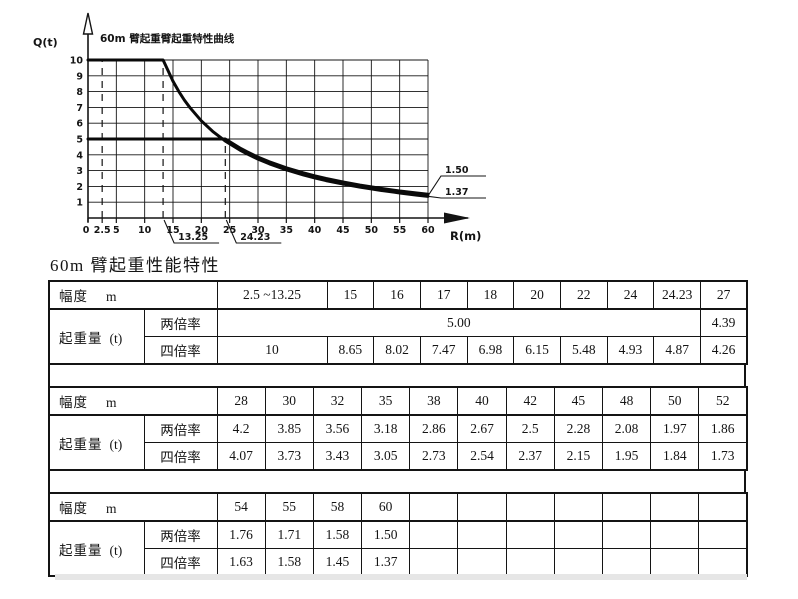 This screenshot has height=599, width=798. I want to click on radius-callout-label: 24.23, so click(255, 237).